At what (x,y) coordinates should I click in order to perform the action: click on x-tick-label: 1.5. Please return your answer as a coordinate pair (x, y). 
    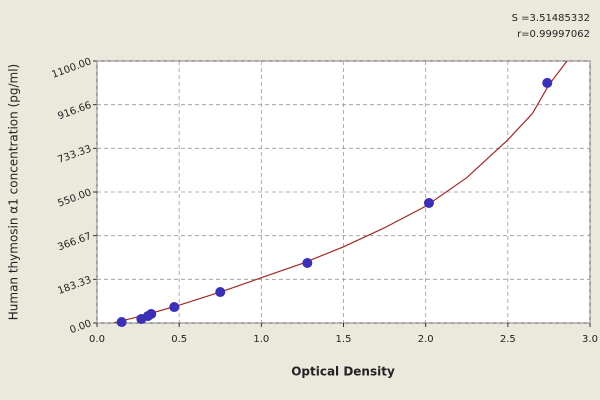
    Looking at the image, I should click on (344, 339).